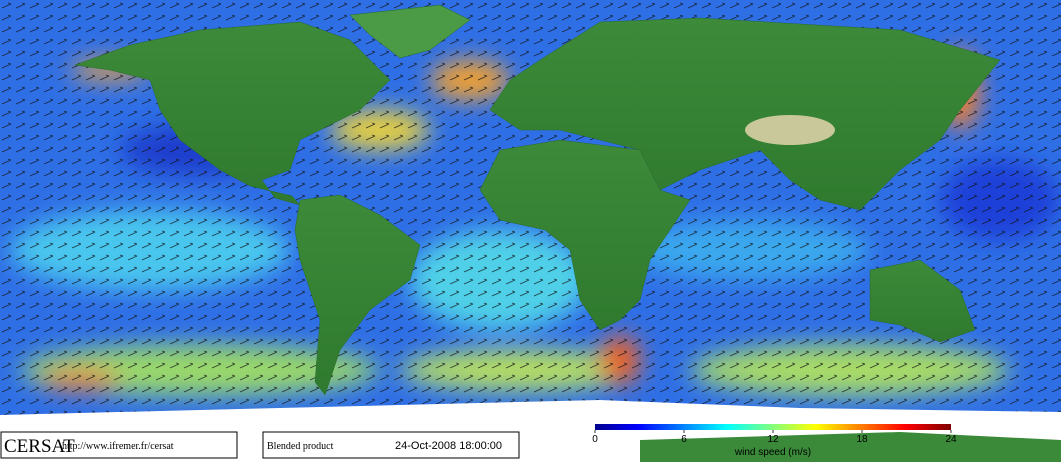 The width and height of the screenshot is (1061, 462). What do you see at coordinates (790, 130) in the screenshot?
I see `tibet` at bounding box center [790, 130].